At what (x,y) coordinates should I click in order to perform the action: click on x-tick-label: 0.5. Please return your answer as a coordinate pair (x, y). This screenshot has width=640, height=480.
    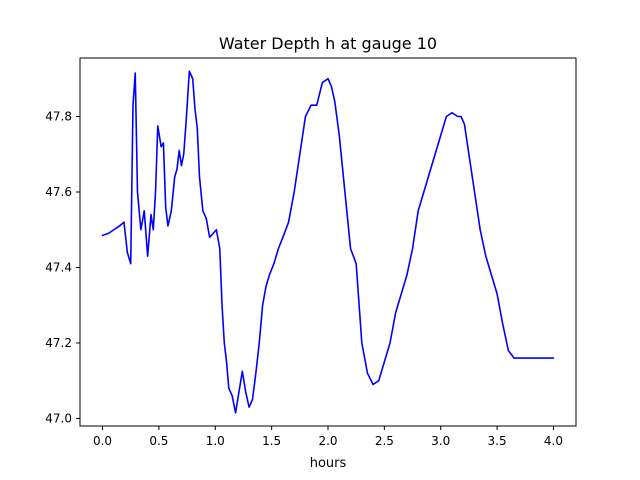
    Looking at the image, I should click on (158, 441).